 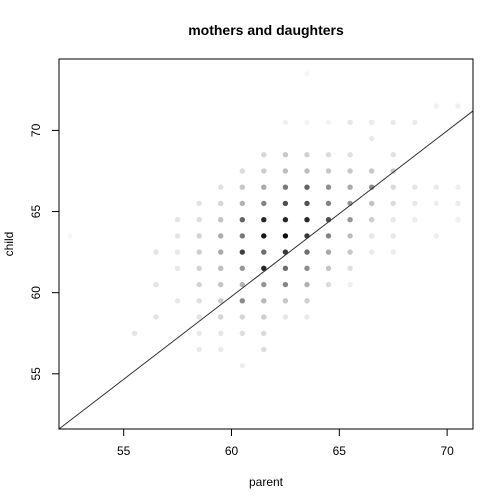 I want to click on y-axis-label: child, so click(x=9, y=244).